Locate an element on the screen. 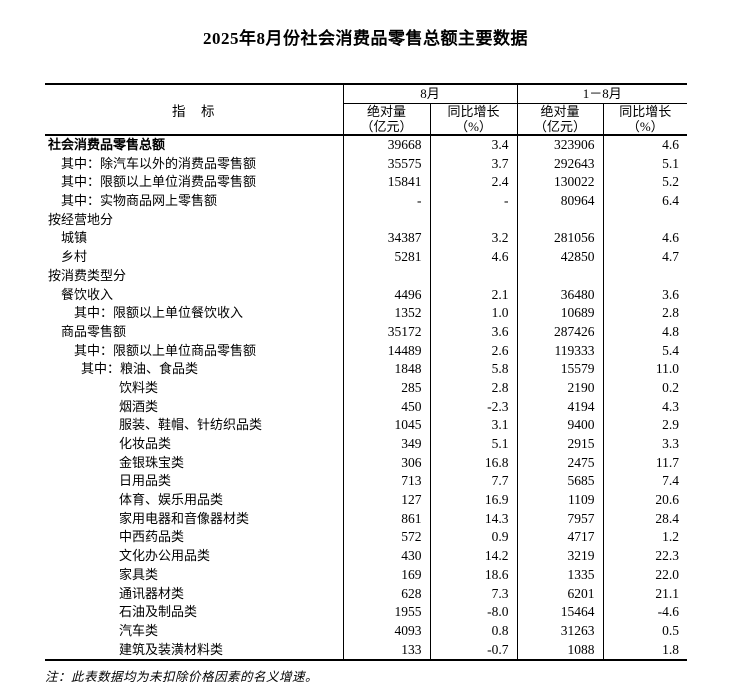  value-cell: 1.2 is located at coordinates (645, 538).